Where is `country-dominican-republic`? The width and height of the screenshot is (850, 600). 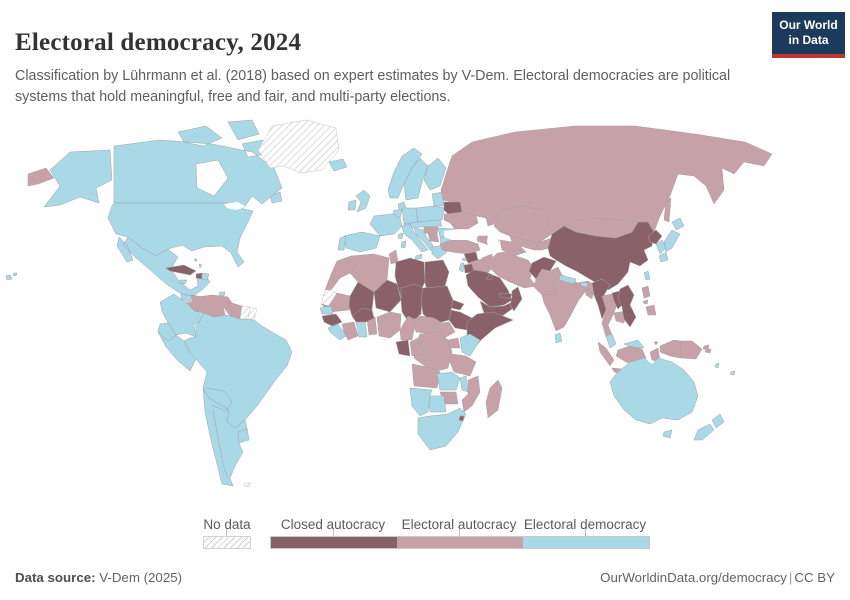
country-dominican-republic is located at coordinates (205, 276).